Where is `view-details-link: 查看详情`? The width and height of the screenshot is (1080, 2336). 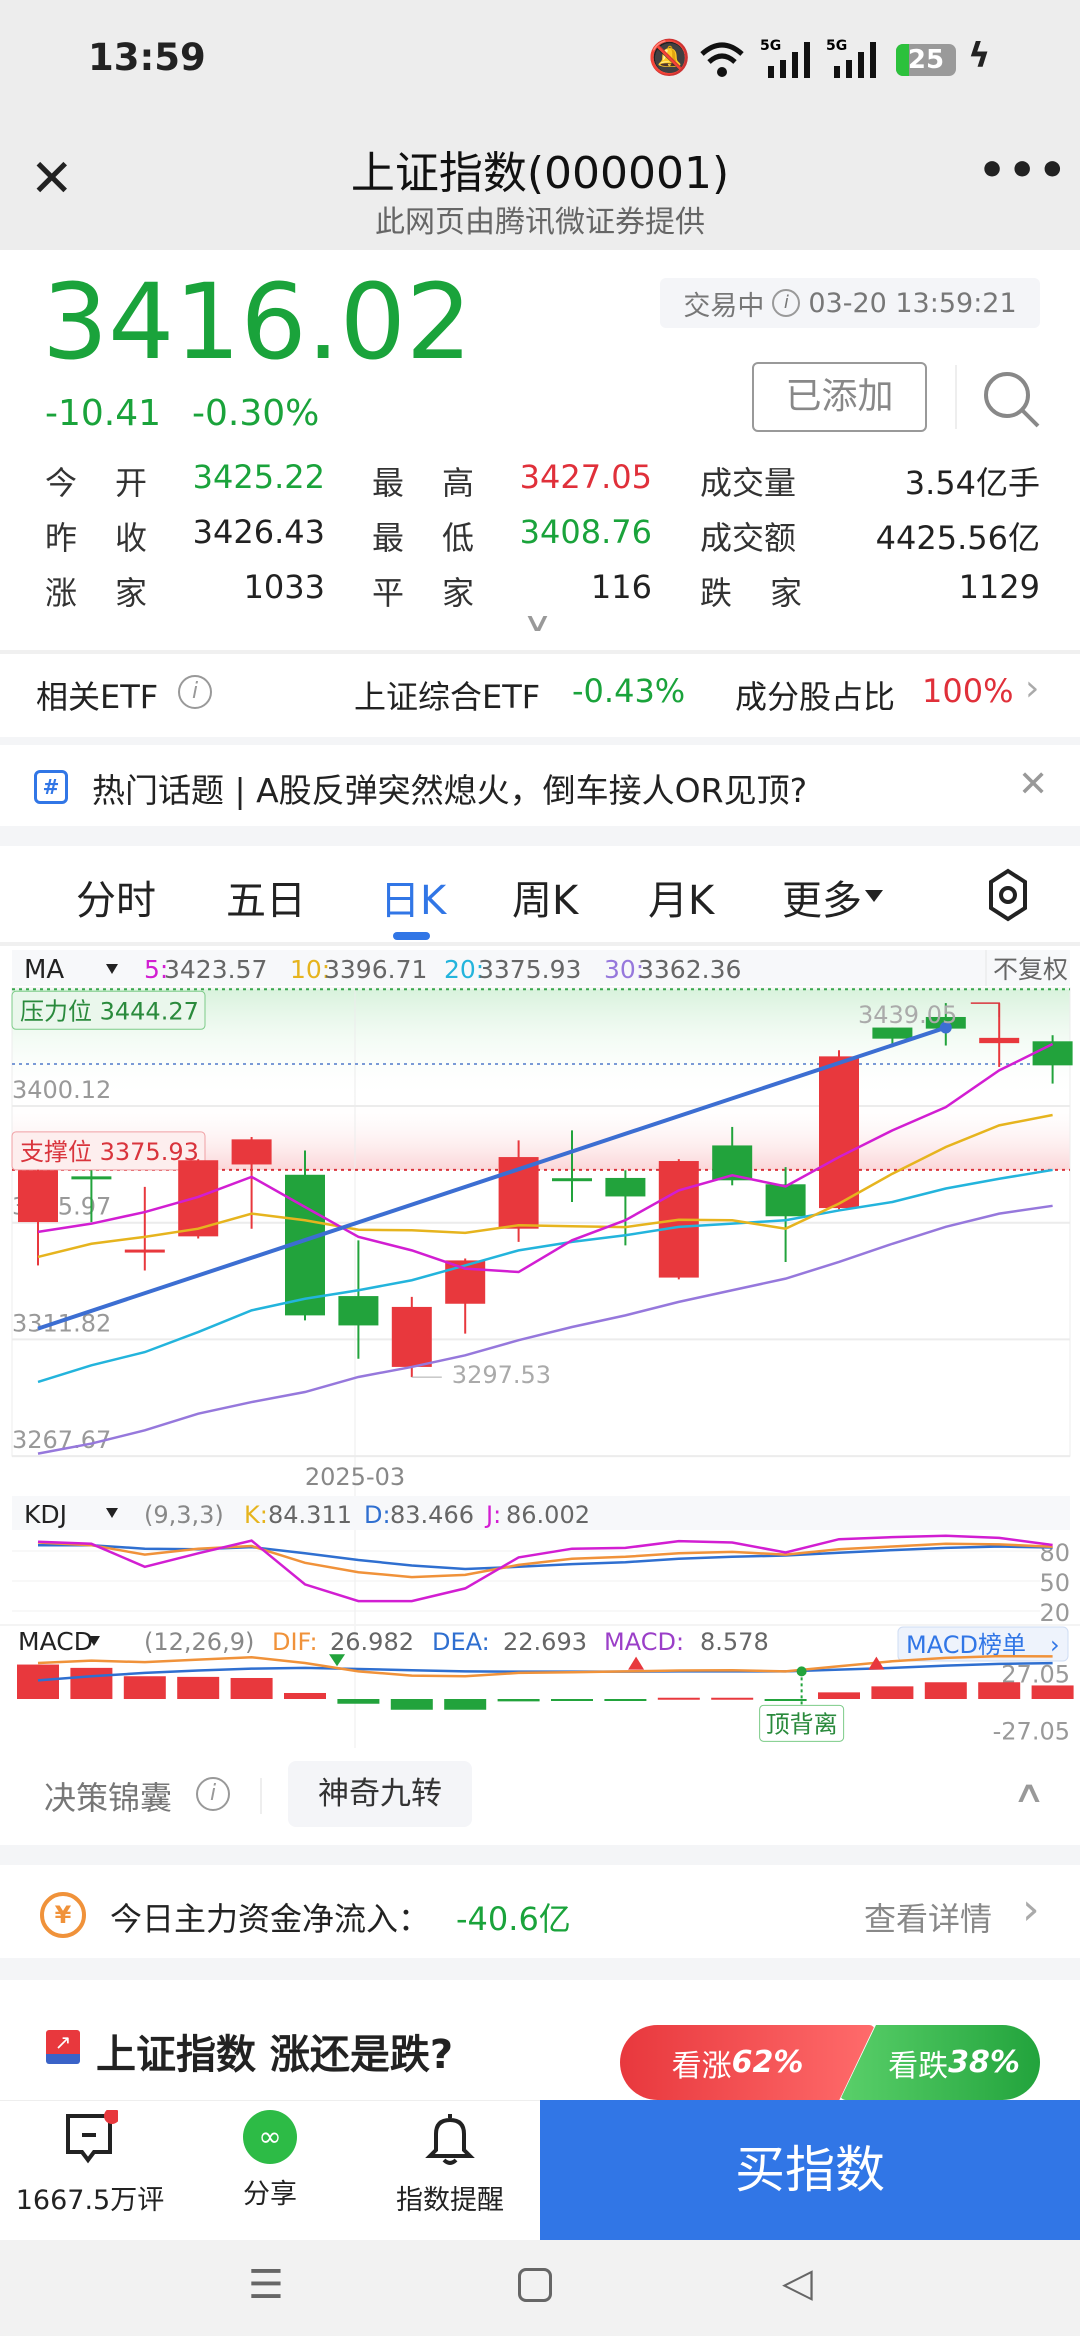 view-details-link: 查看详情 is located at coordinates (928, 1919).